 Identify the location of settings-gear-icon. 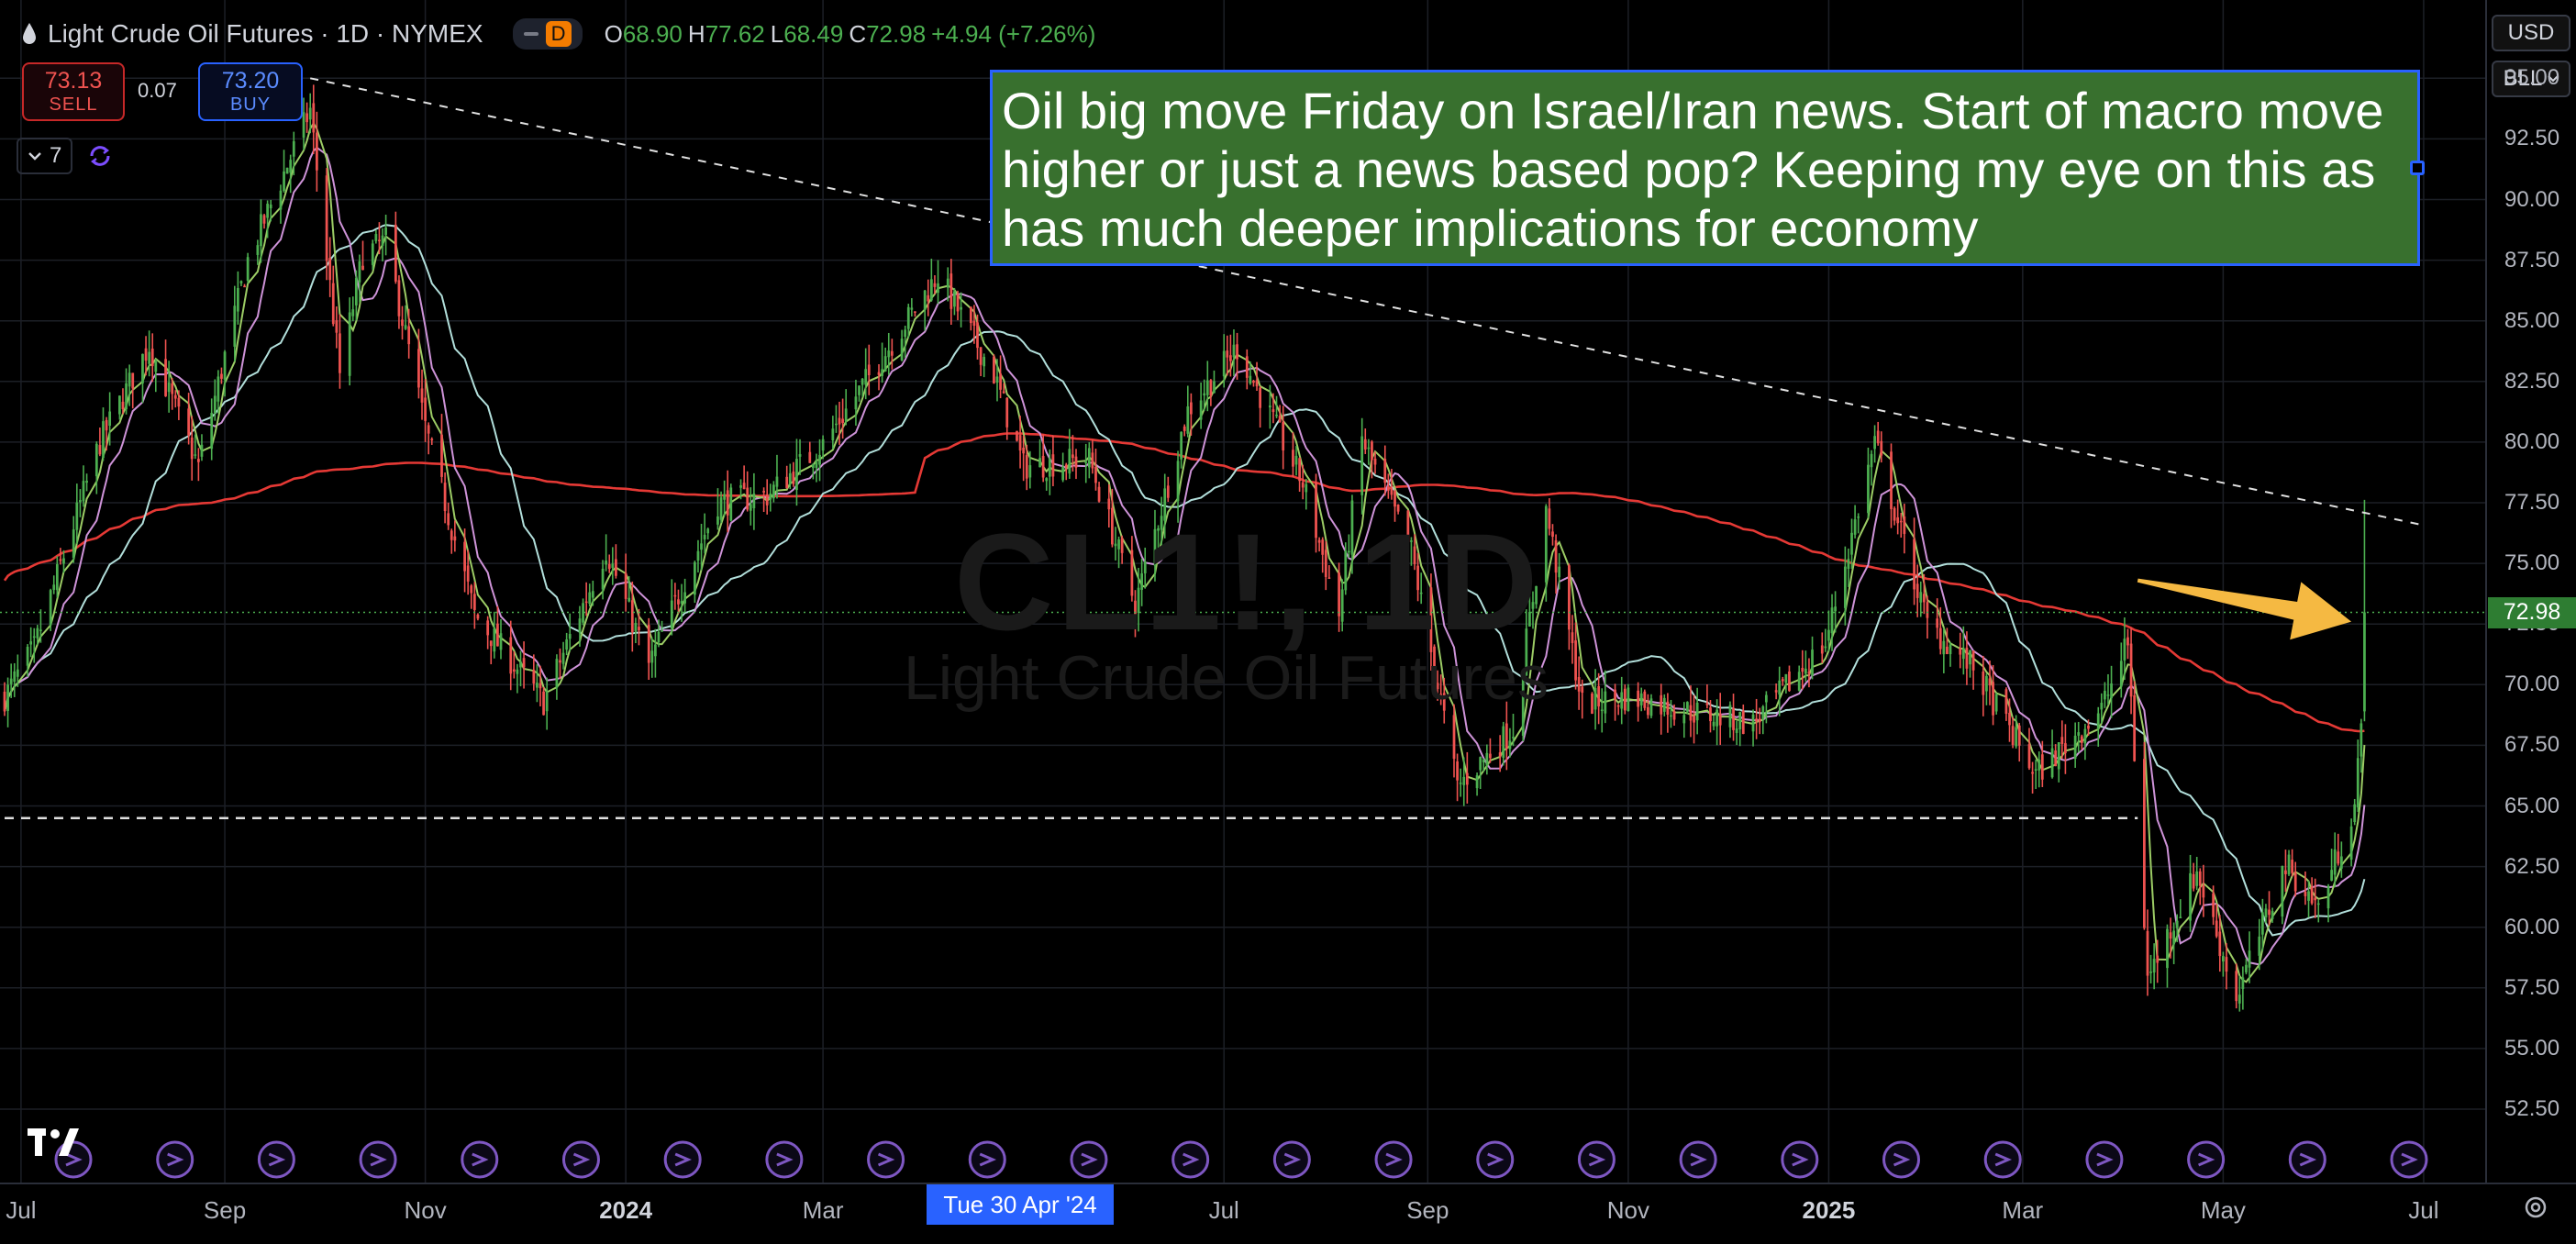
(2535, 1207).